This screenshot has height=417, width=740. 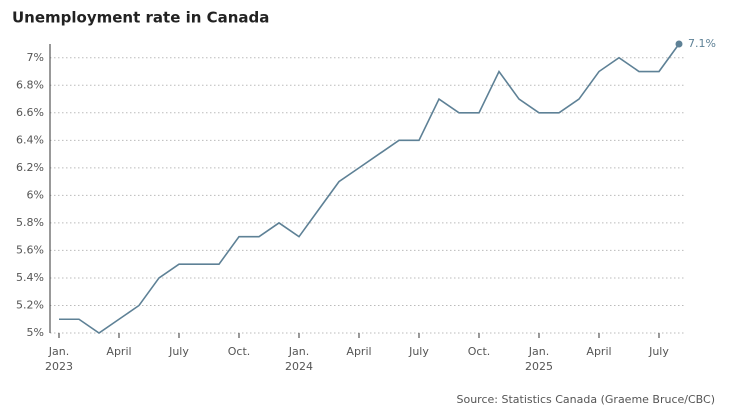 What do you see at coordinates (30, 139) in the screenshot?
I see `y-tick-label: 6.4%` at bounding box center [30, 139].